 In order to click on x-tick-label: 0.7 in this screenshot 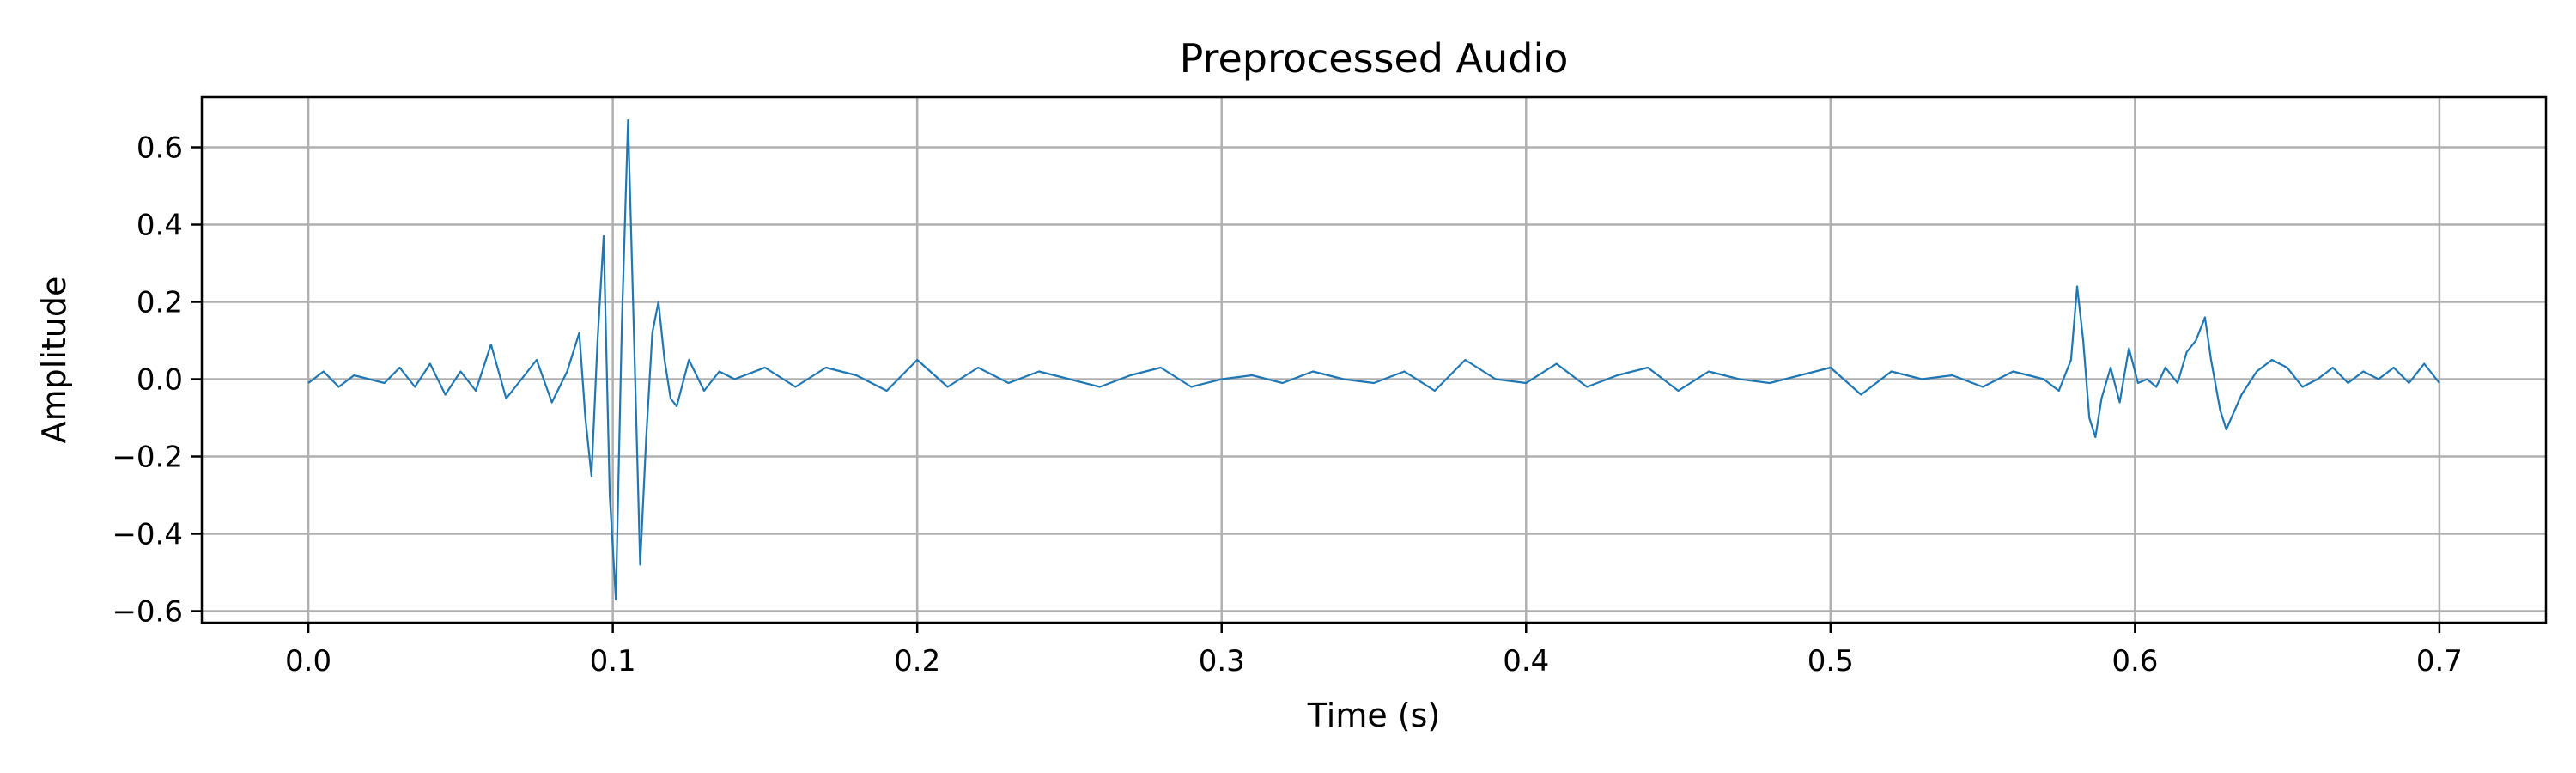, I will do `click(2440, 661)`.